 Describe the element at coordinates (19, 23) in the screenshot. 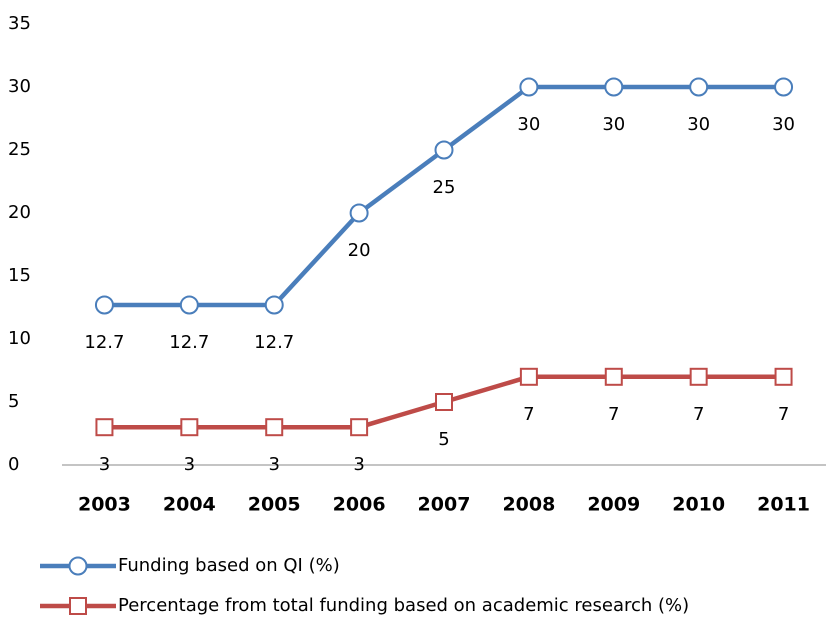

I see `y-tick-label: 35` at that location.